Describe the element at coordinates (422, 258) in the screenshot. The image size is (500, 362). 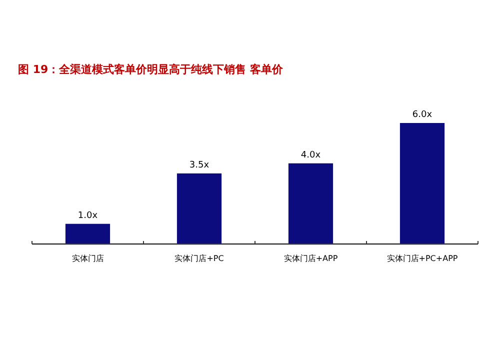
I see `x-tick-label: 实体门店+PC+APP` at that location.